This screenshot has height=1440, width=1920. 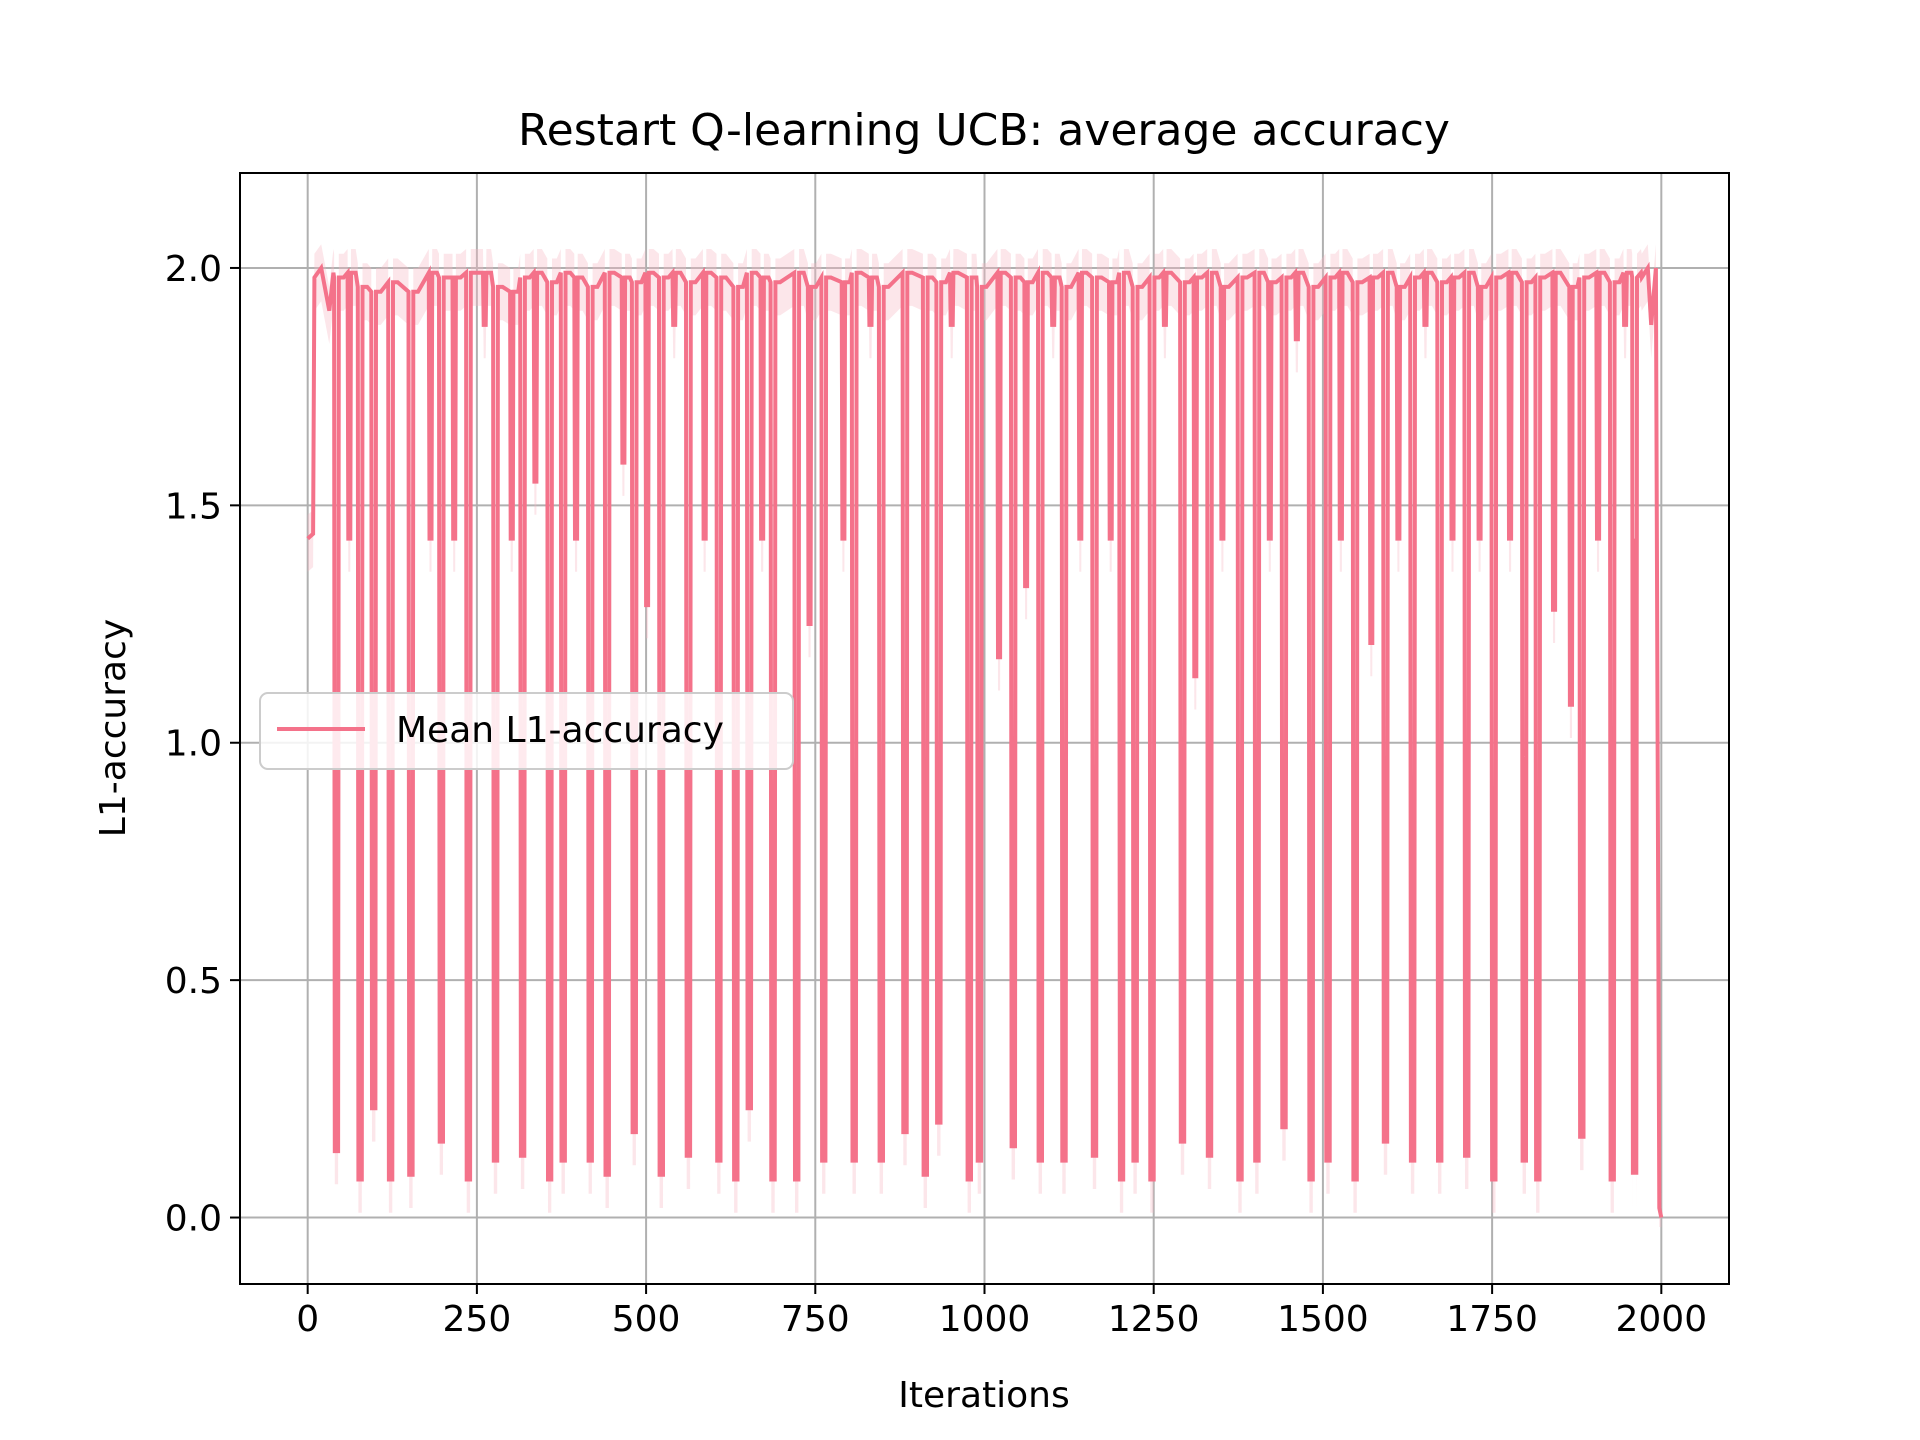 I want to click on y-tick-label: 0.5, so click(x=193, y=981).